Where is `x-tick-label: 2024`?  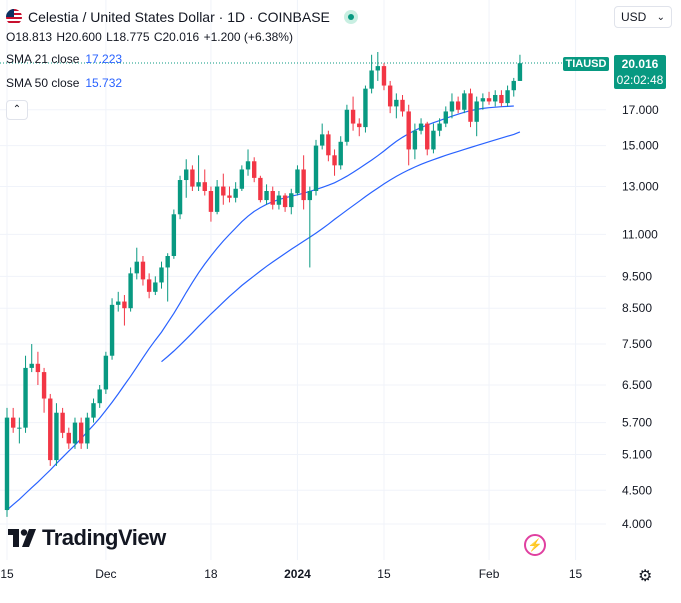 x-tick-label: 2024 is located at coordinates (297, 574).